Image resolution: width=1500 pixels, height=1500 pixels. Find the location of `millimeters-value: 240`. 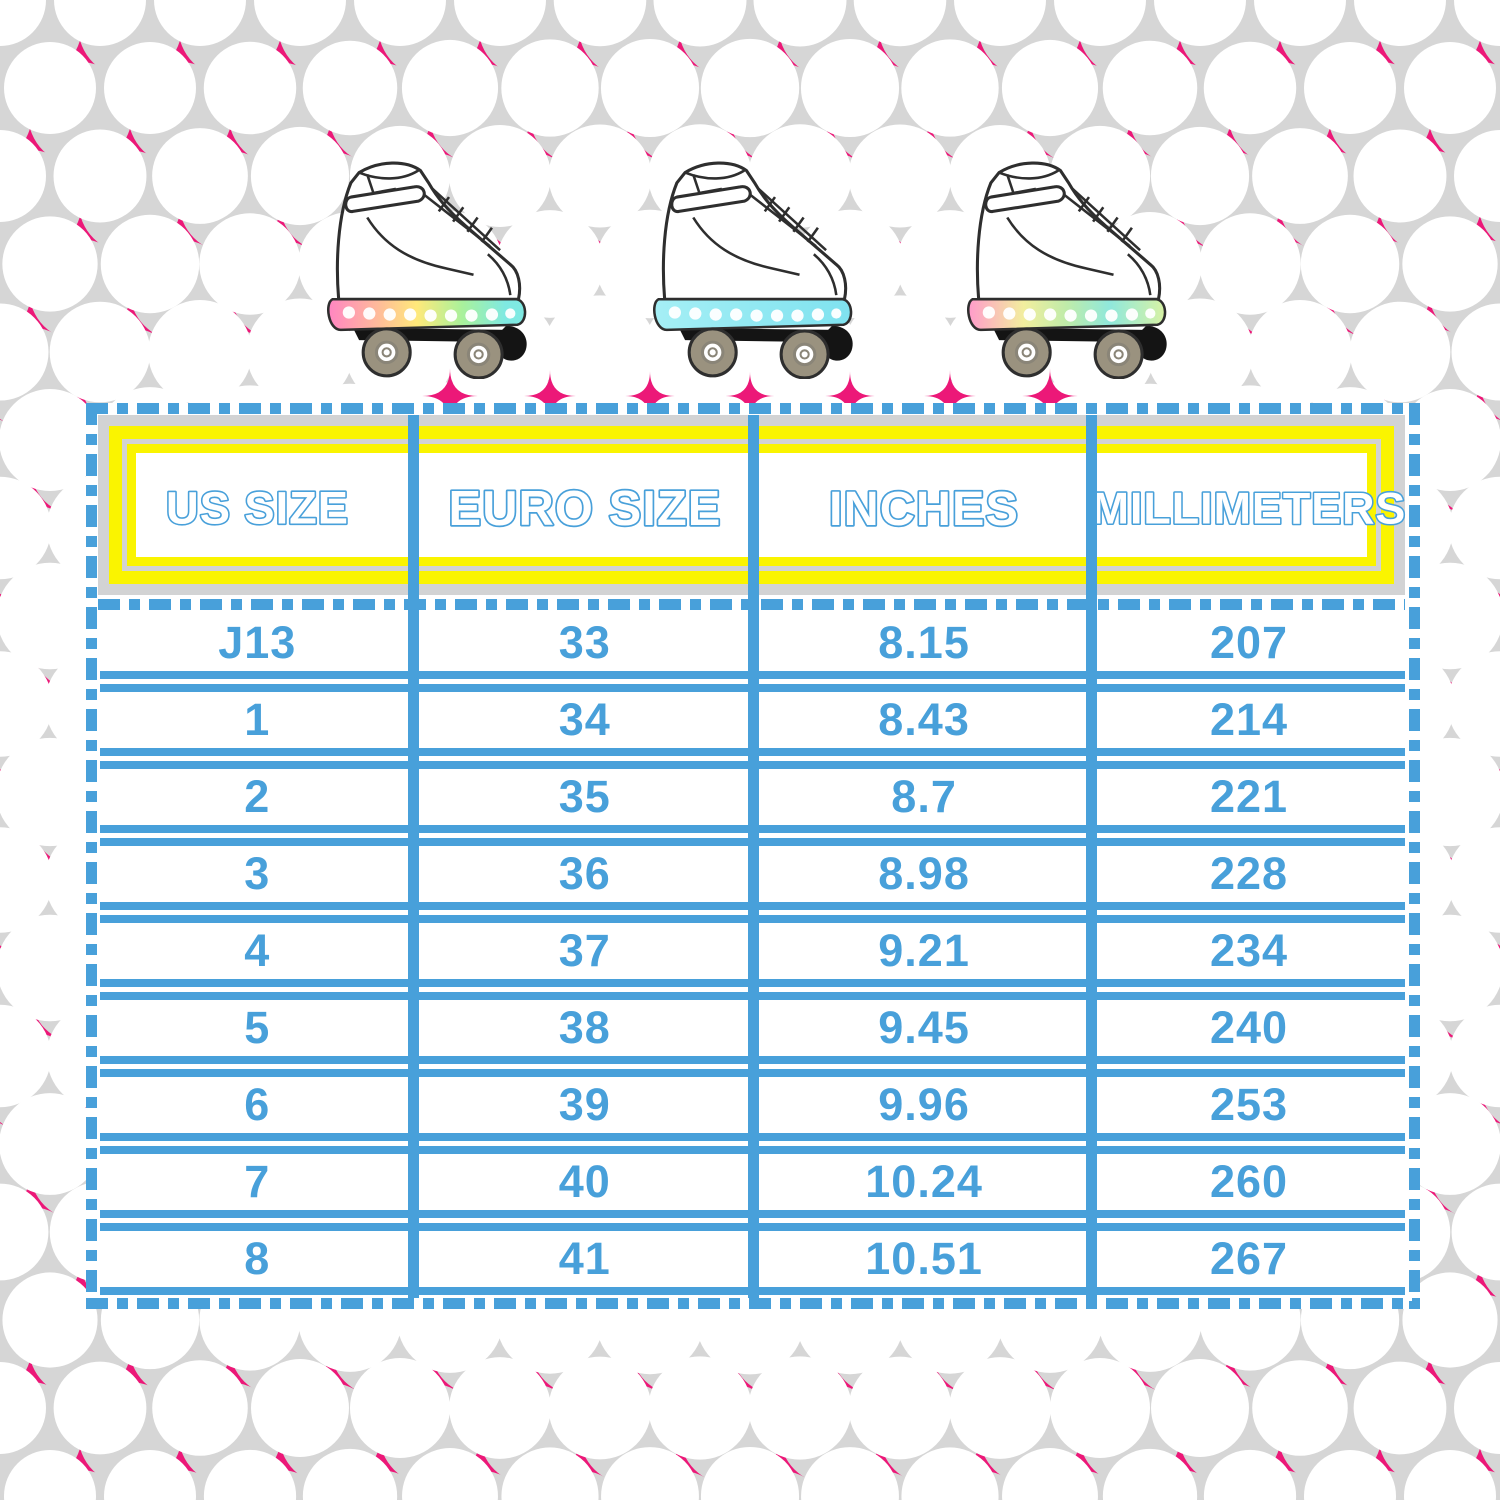

millimeters-value: 240 is located at coordinates (1249, 1027).